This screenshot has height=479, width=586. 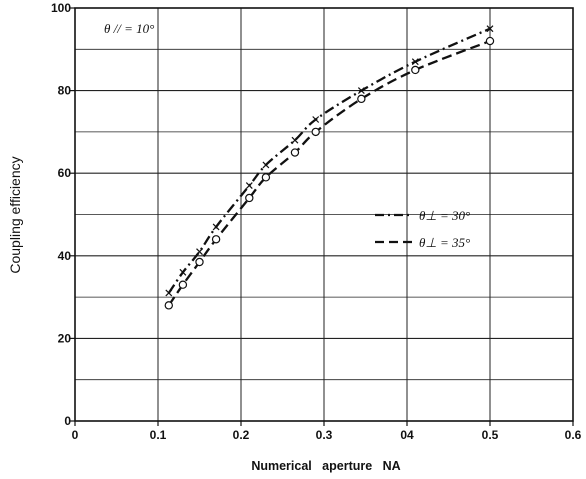 What do you see at coordinates (325, 466) in the screenshot?
I see `x-axis-title: Numerical aperture NA` at bounding box center [325, 466].